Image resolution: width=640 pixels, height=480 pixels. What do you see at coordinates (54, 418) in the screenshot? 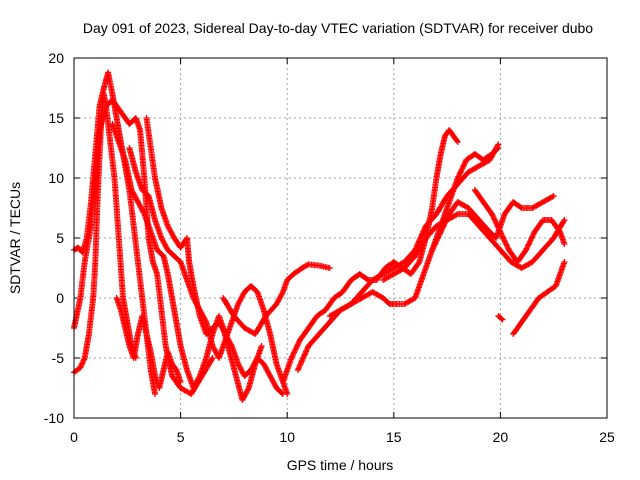
I see `y-tick-label: -10` at bounding box center [54, 418].